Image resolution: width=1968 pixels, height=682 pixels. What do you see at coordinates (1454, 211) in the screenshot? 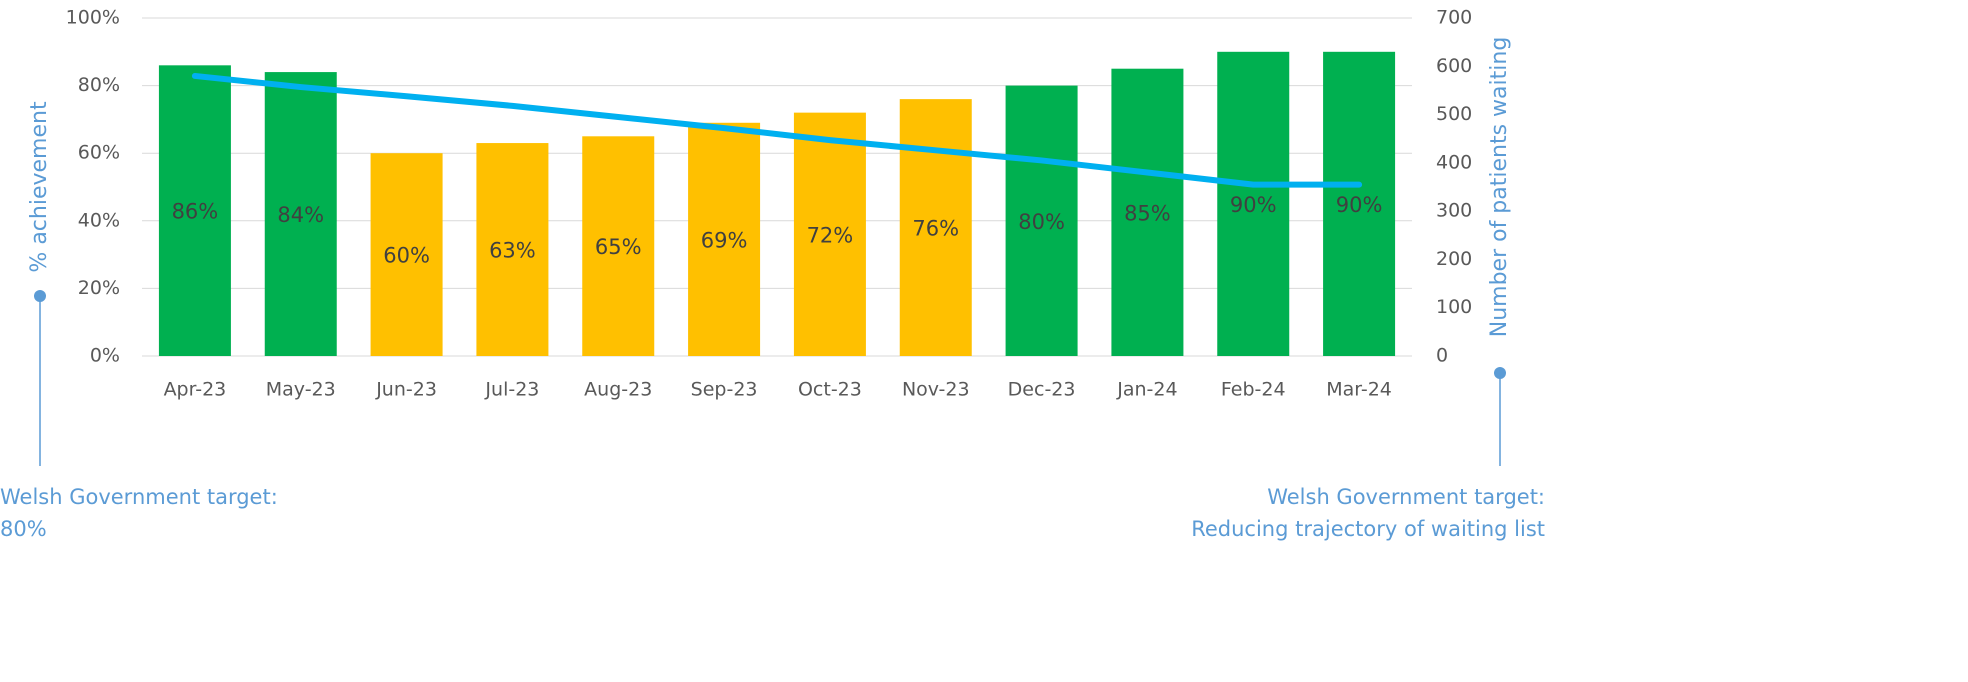
I see `y2-tick-label: 300` at bounding box center [1454, 211].